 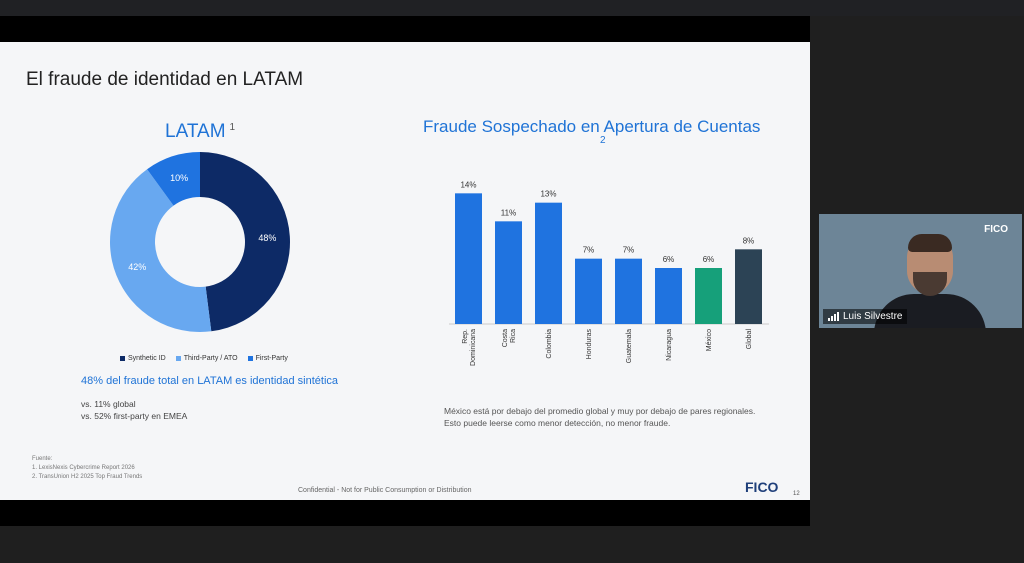 I want to click on legend-item: First-Party, so click(x=267, y=358).